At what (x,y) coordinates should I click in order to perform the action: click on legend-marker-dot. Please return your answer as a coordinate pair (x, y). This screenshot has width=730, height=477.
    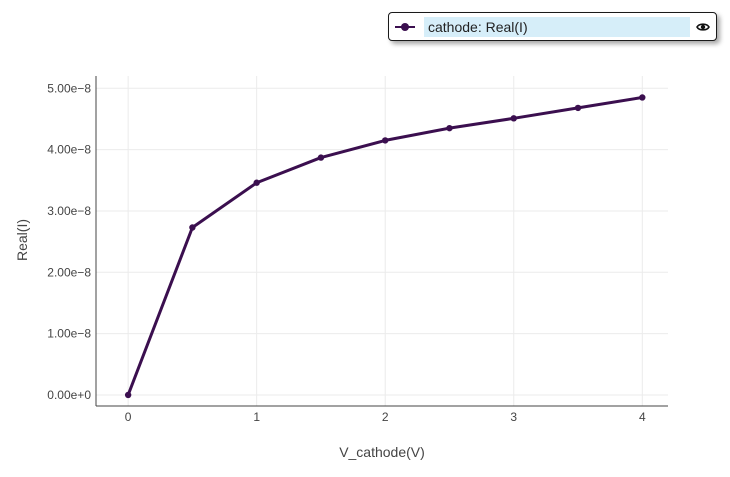
    Looking at the image, I should click on (405, 26).